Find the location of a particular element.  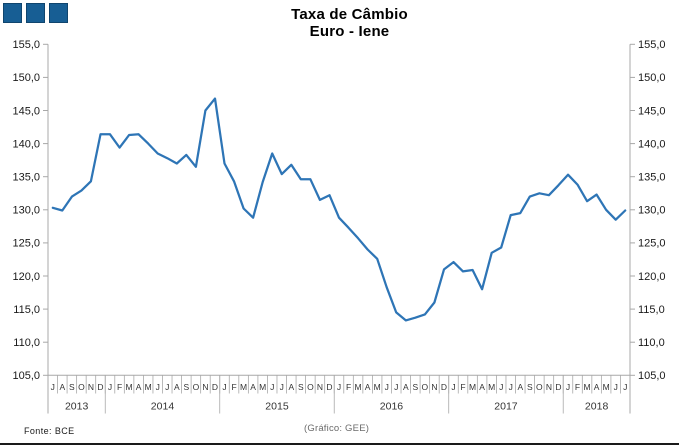

year-label: 2016 is located at coordinates (392, 407).